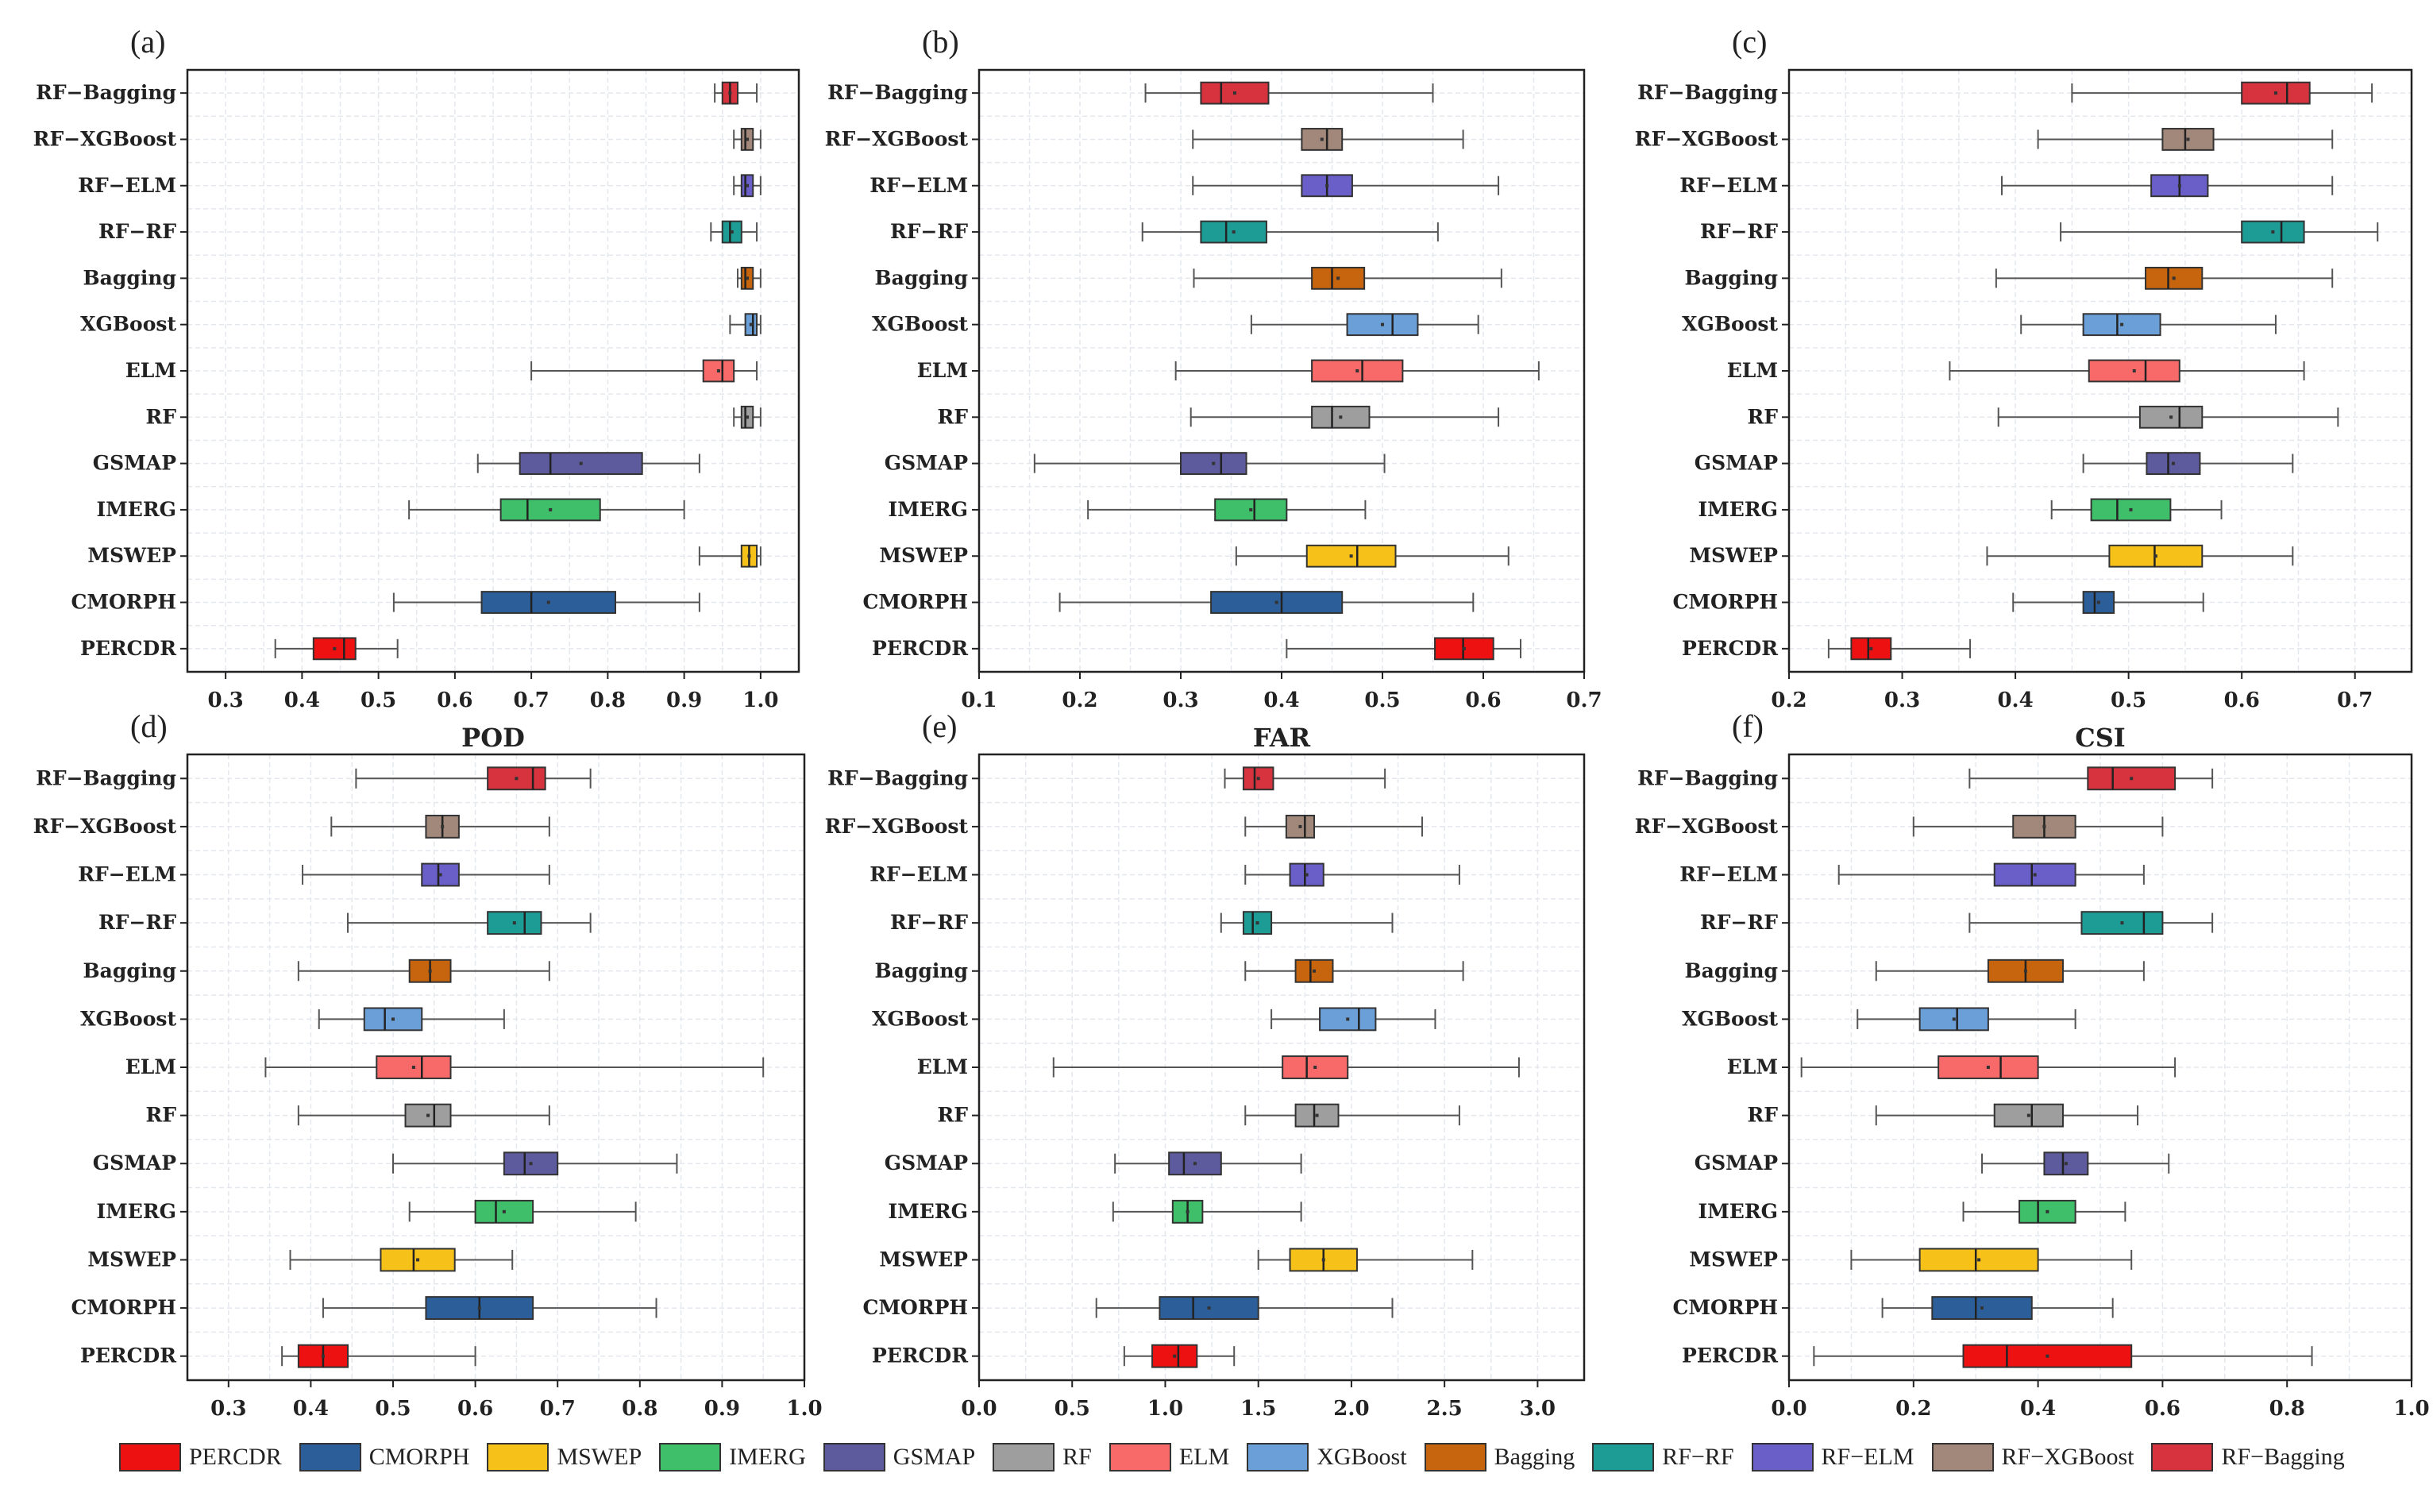  What do you see at coordinates (608, 700) in the screenshot?
I see `x-tick-label: 0.8` at bounding box center [608, 700].